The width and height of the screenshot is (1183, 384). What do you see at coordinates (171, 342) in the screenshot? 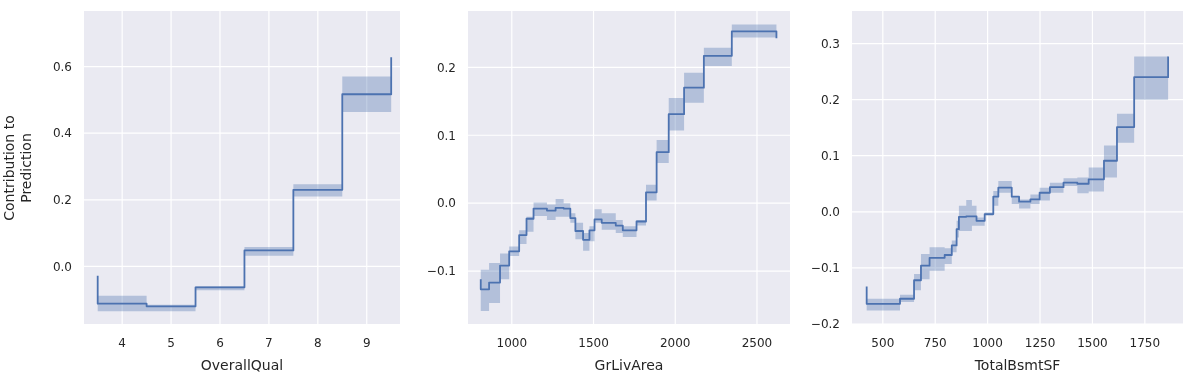
I see `x-tick-label: 5` at bounding box center [171, 342].